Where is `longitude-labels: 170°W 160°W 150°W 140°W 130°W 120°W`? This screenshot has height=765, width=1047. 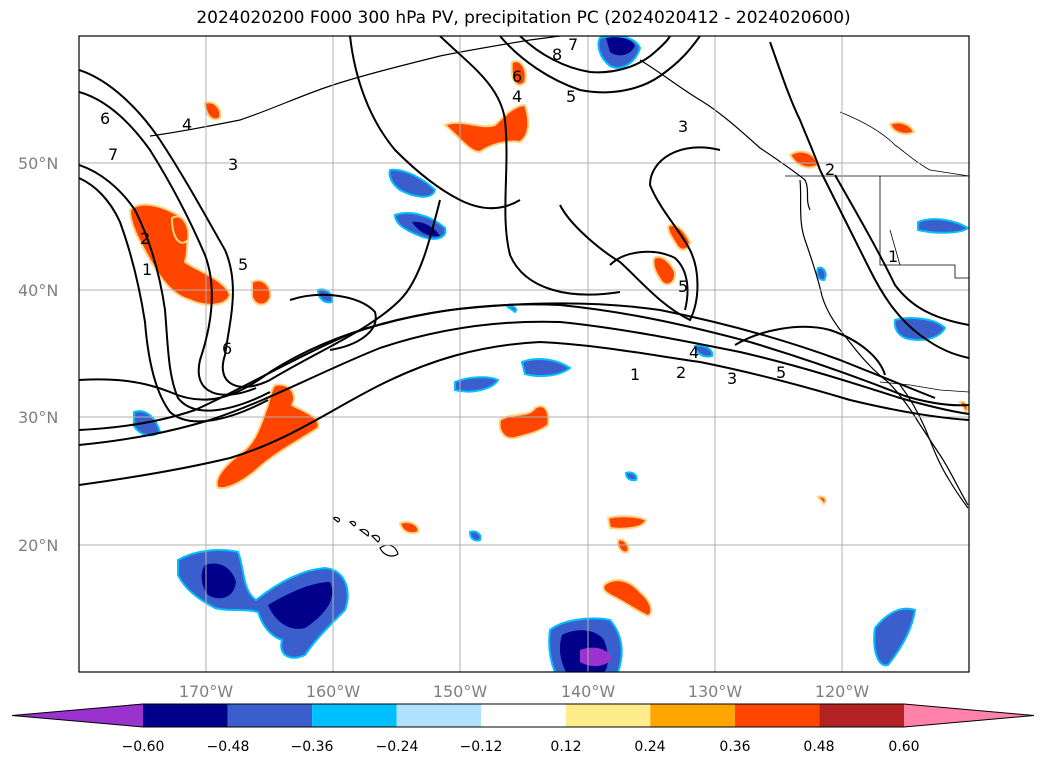
longitude-labels: 170°W 160°W 150°W 140°W 130°W 120°W is located at coordinates (524, 691).